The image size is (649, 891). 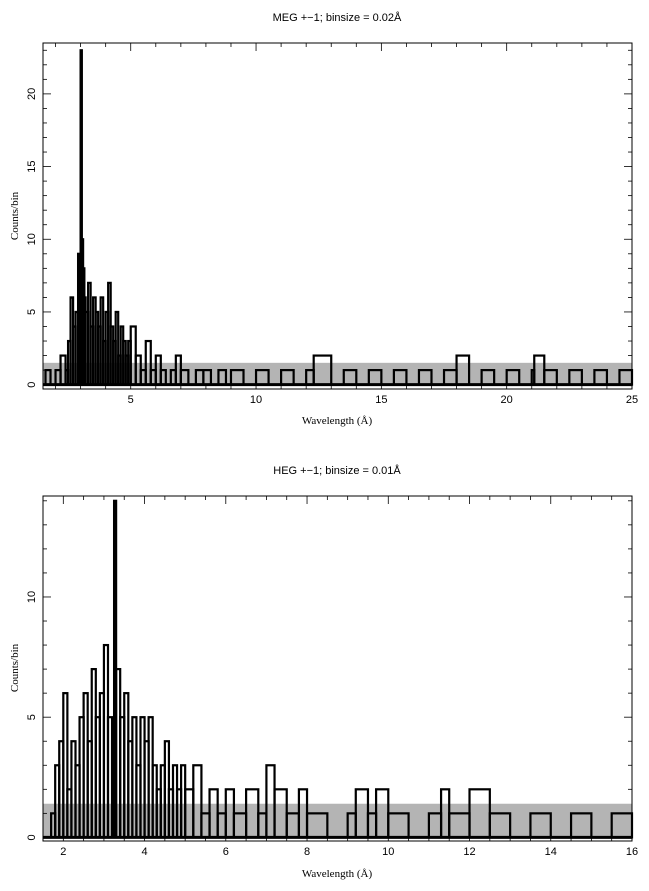 What do you see at coordinates (337, 373) in the screenshot?
I see `background-band` at bounding box center [337, 373].